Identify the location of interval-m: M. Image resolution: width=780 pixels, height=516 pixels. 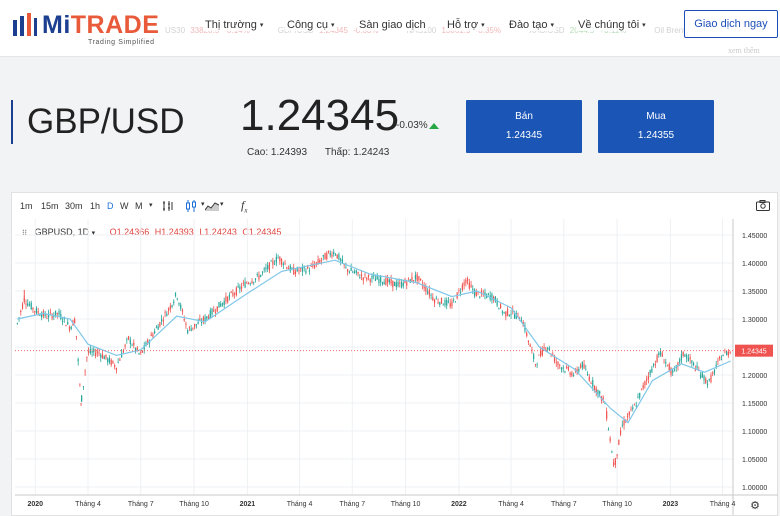
(139, 206).